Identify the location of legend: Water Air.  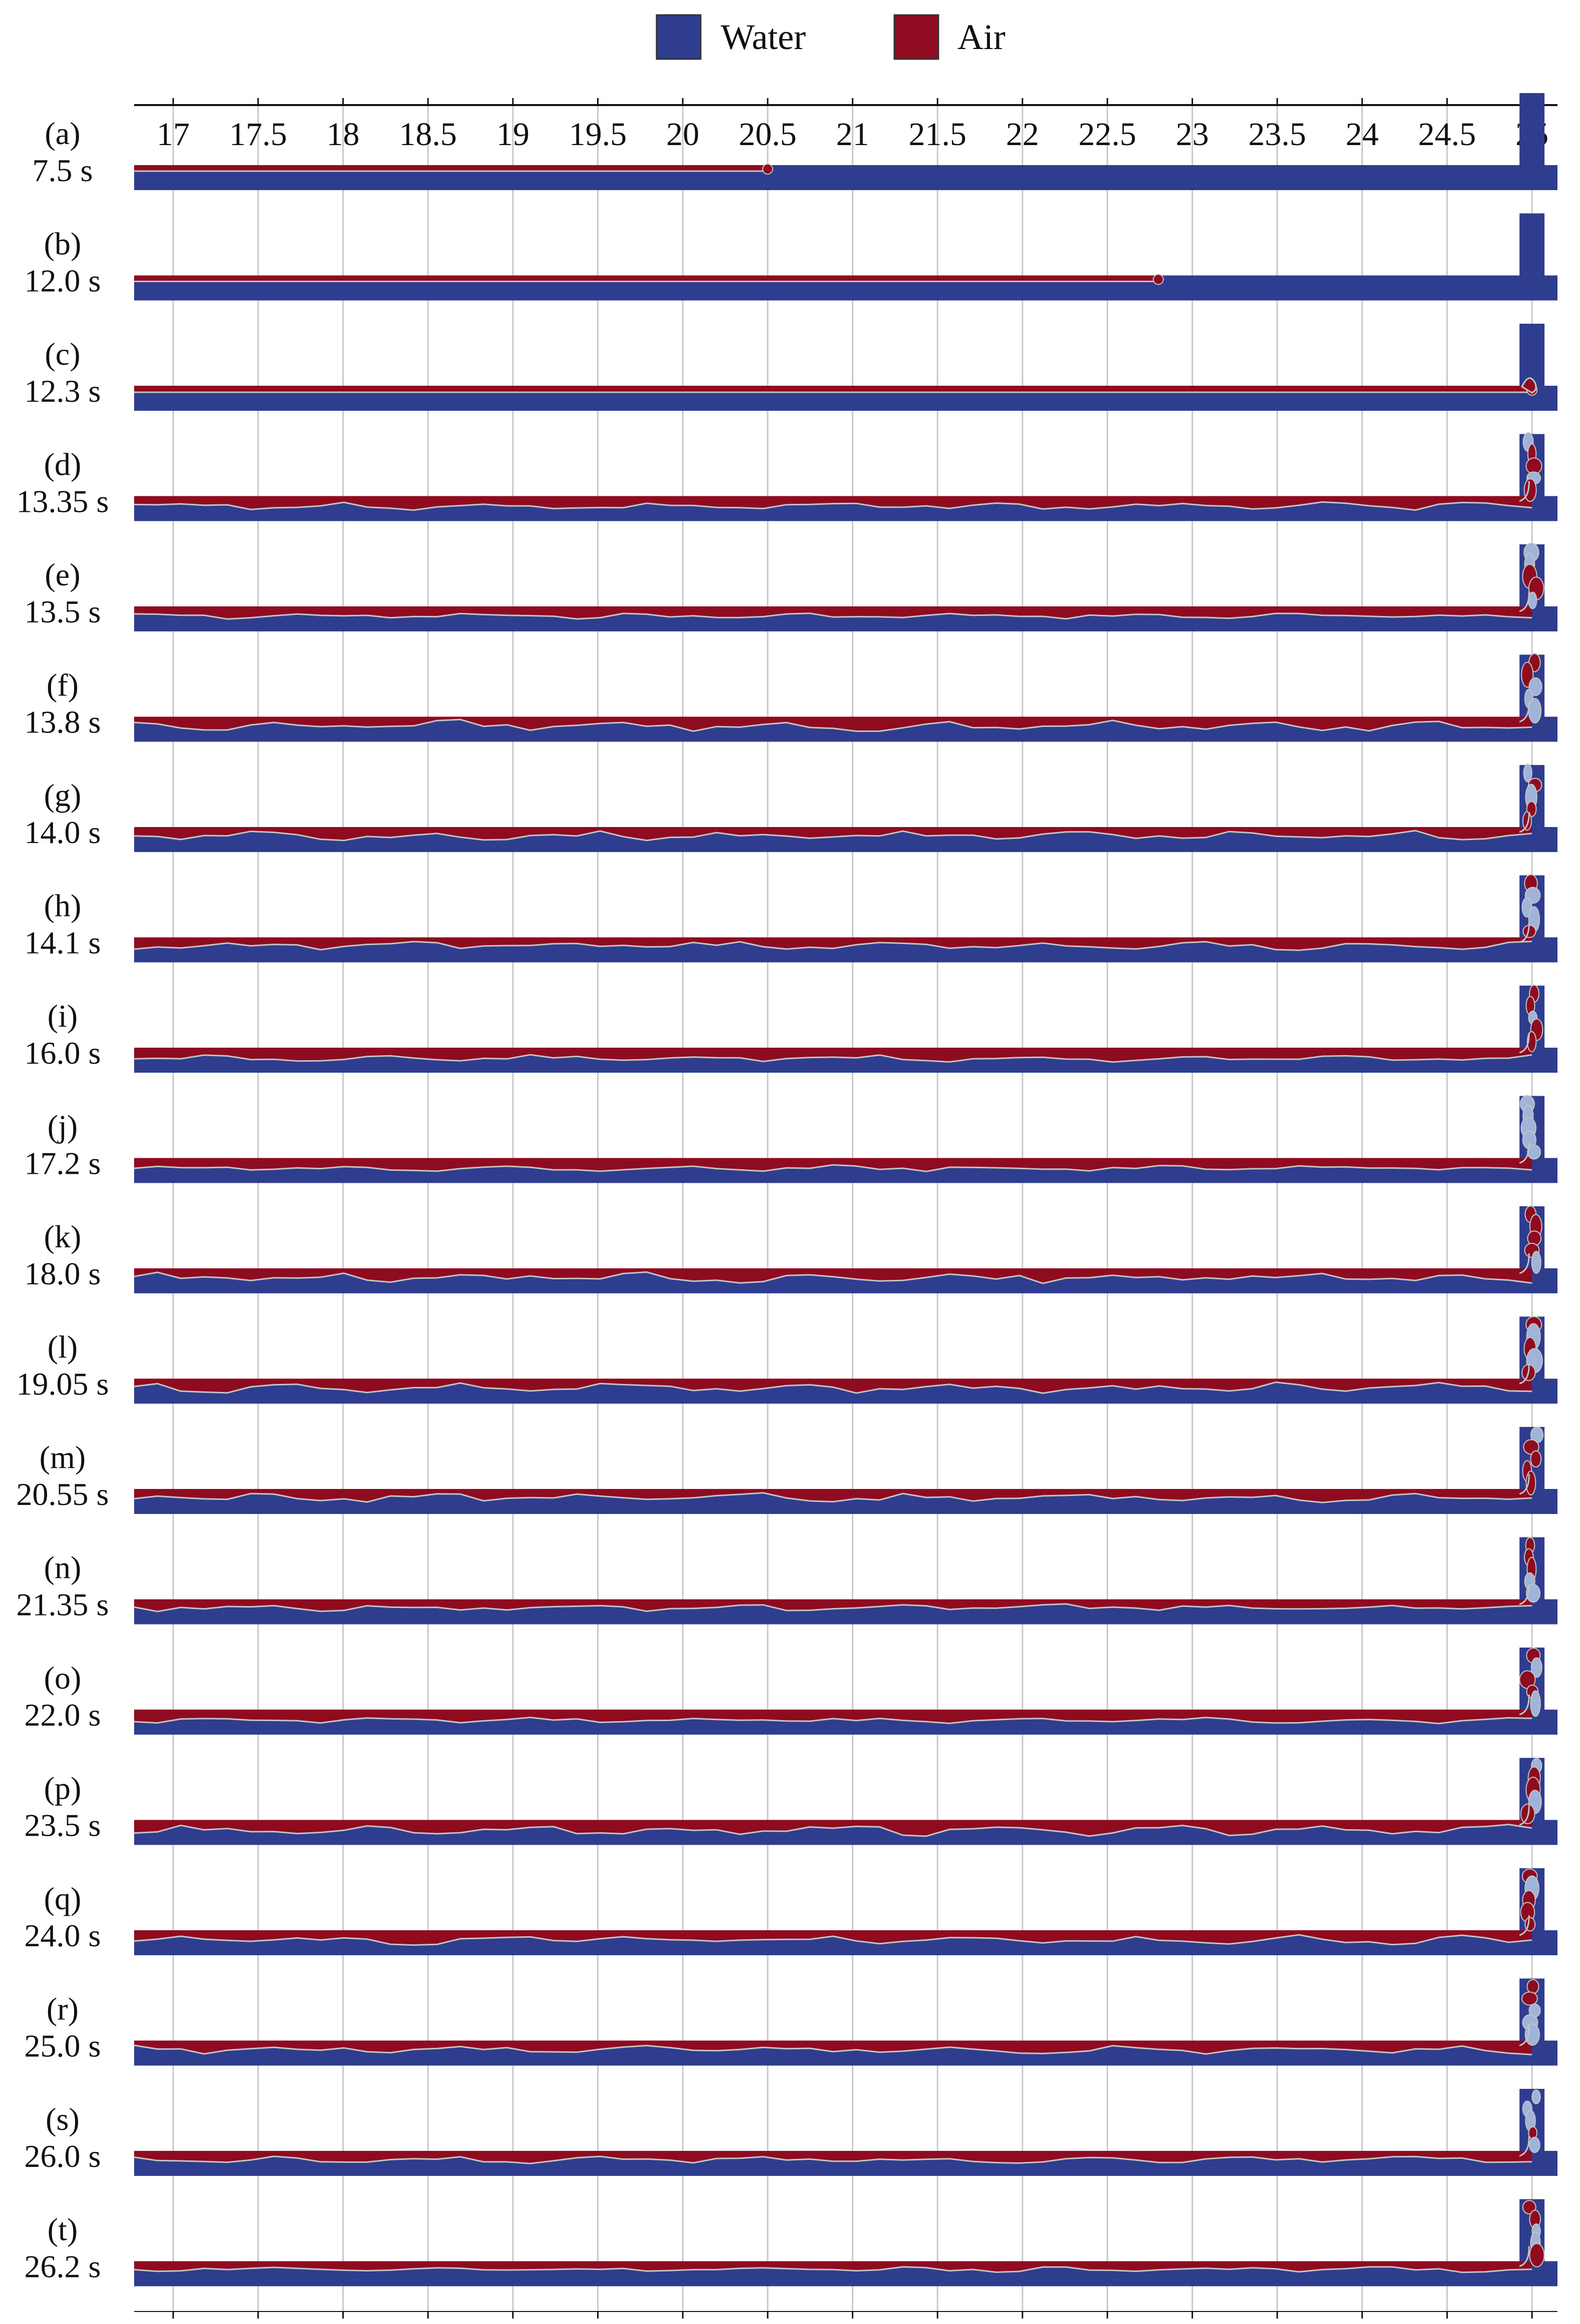
(830, 37).